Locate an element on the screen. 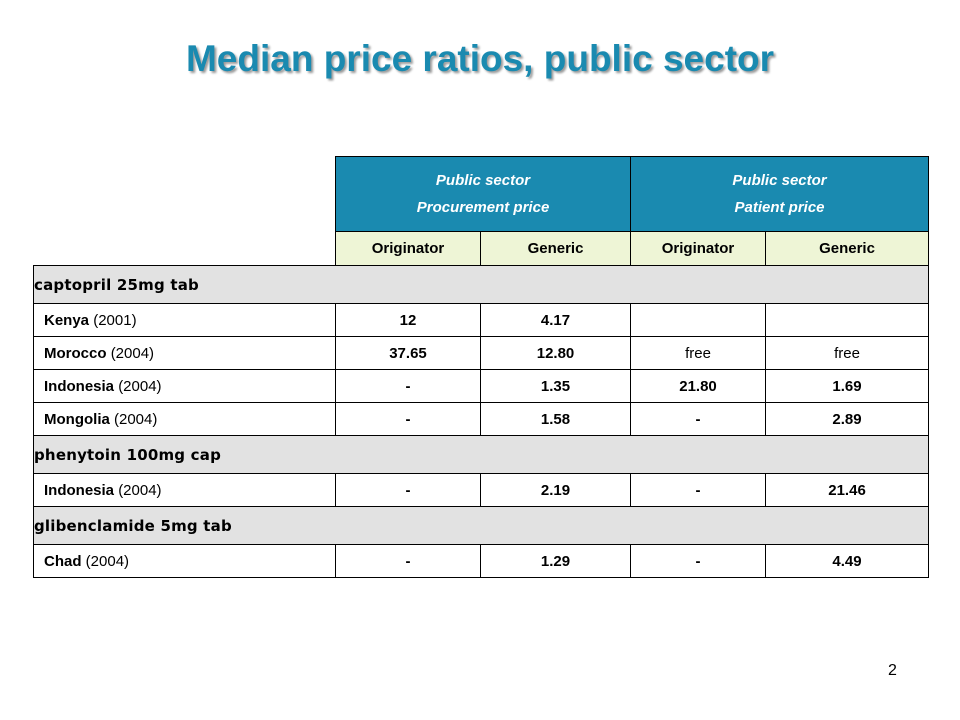 Image resolution: width=960 pixels, height=720 pixels. country-name: Kenya is located at coordinates (67, 320).